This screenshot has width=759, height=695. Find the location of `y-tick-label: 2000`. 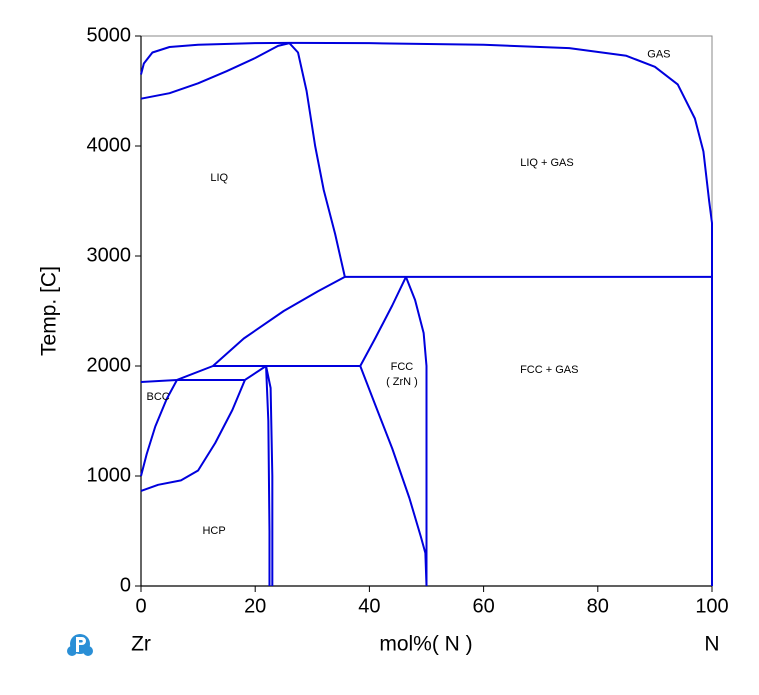

y-tick-label: 2000 is located at coordinates (109, 365).